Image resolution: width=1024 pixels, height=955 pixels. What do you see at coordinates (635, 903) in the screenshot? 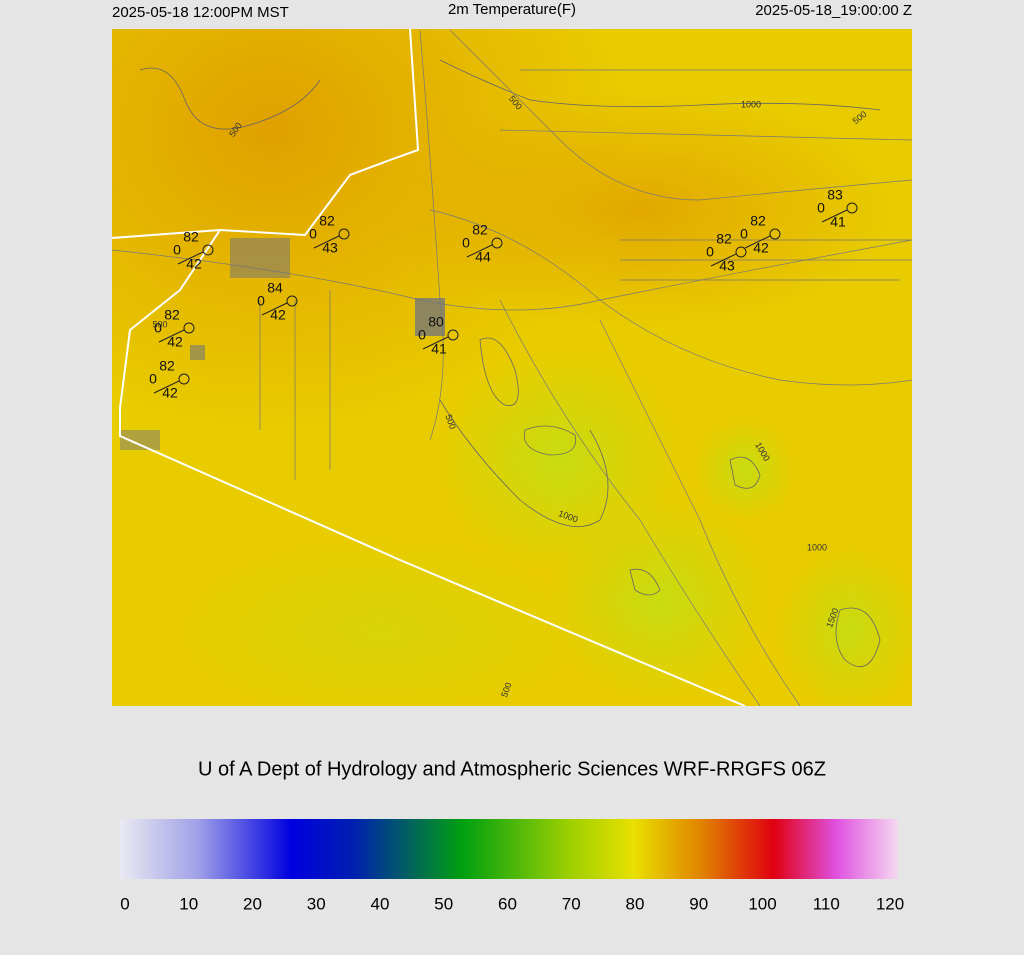
I see `colorbar-tick-label: 80` at bounding box center [635, 903].